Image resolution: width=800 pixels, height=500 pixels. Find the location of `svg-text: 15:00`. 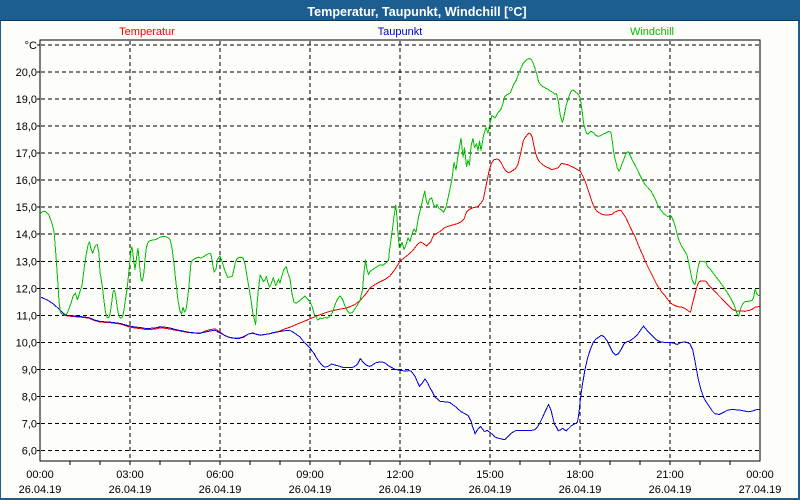

svg-text: 15:00 is located at coordinates (490, 475).